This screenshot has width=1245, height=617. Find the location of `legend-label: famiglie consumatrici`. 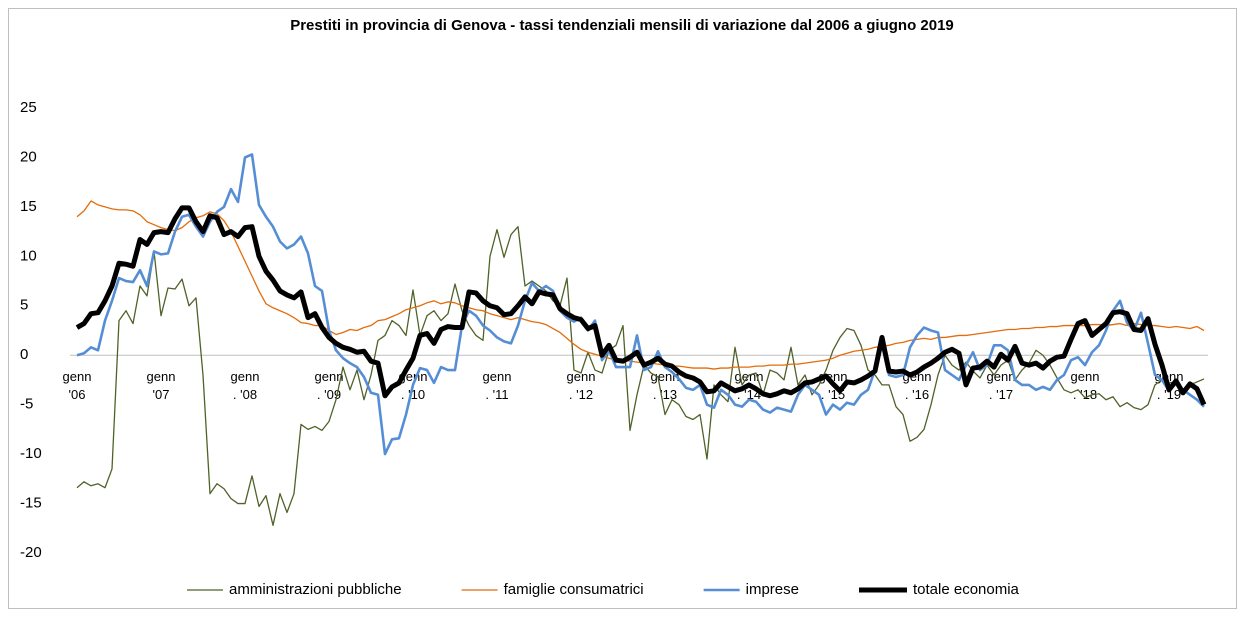

legend-label: famiglie consumatrici is located at coordinates (574, 589).